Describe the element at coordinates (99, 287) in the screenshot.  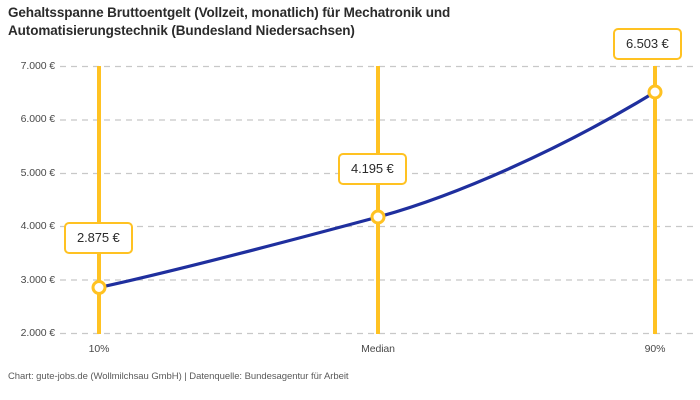
I see `data-point-p10` at that location.